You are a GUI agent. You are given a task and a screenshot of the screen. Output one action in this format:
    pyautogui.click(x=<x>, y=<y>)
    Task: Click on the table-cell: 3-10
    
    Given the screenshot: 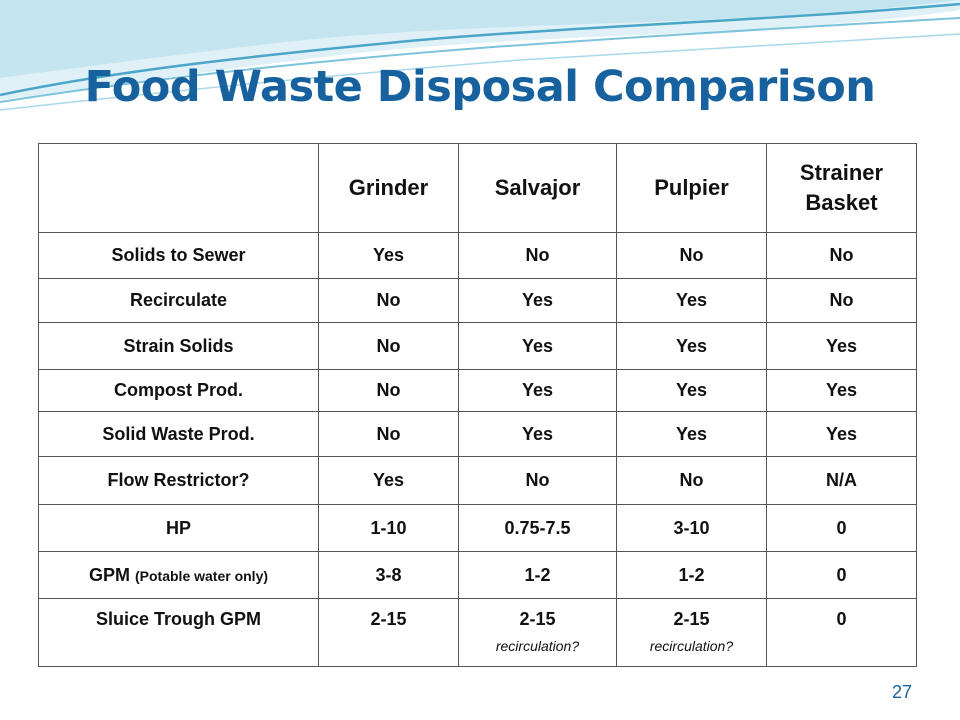 What is the action you would take?
    pyautogui.click(x=691, y=528)
    